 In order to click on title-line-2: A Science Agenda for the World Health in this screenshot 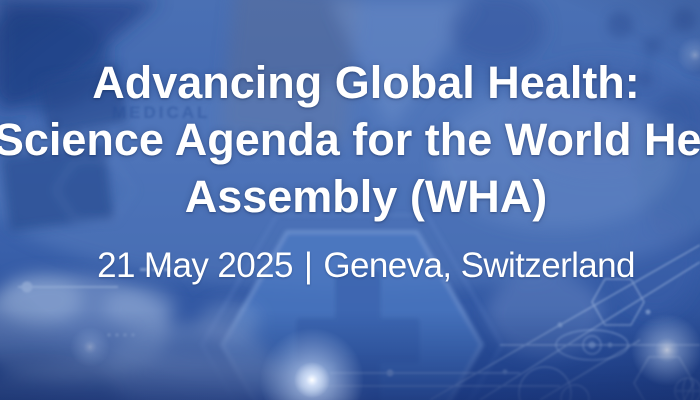, I will do `click(350, 139)`.